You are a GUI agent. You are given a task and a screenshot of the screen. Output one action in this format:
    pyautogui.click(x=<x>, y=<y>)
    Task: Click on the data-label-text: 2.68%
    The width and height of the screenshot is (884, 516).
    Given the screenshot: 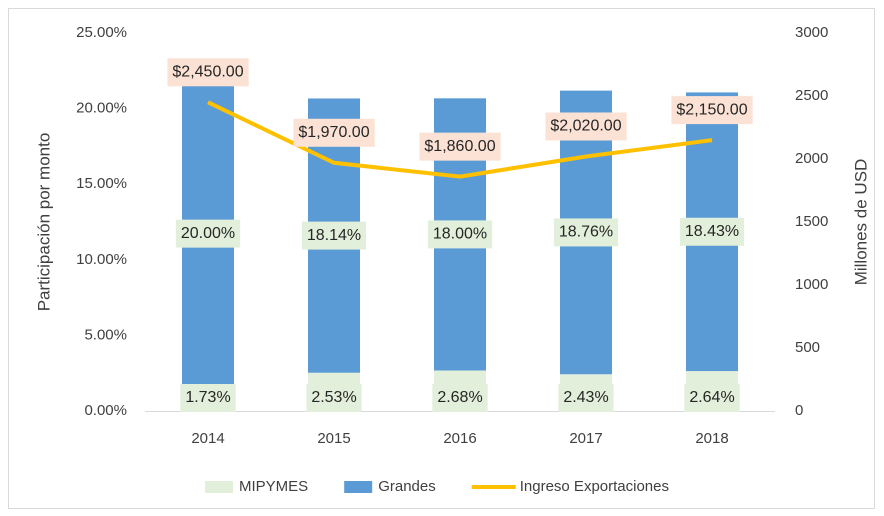 What is the action you would take?
    pyautogui.click(x=459, y=397)
    